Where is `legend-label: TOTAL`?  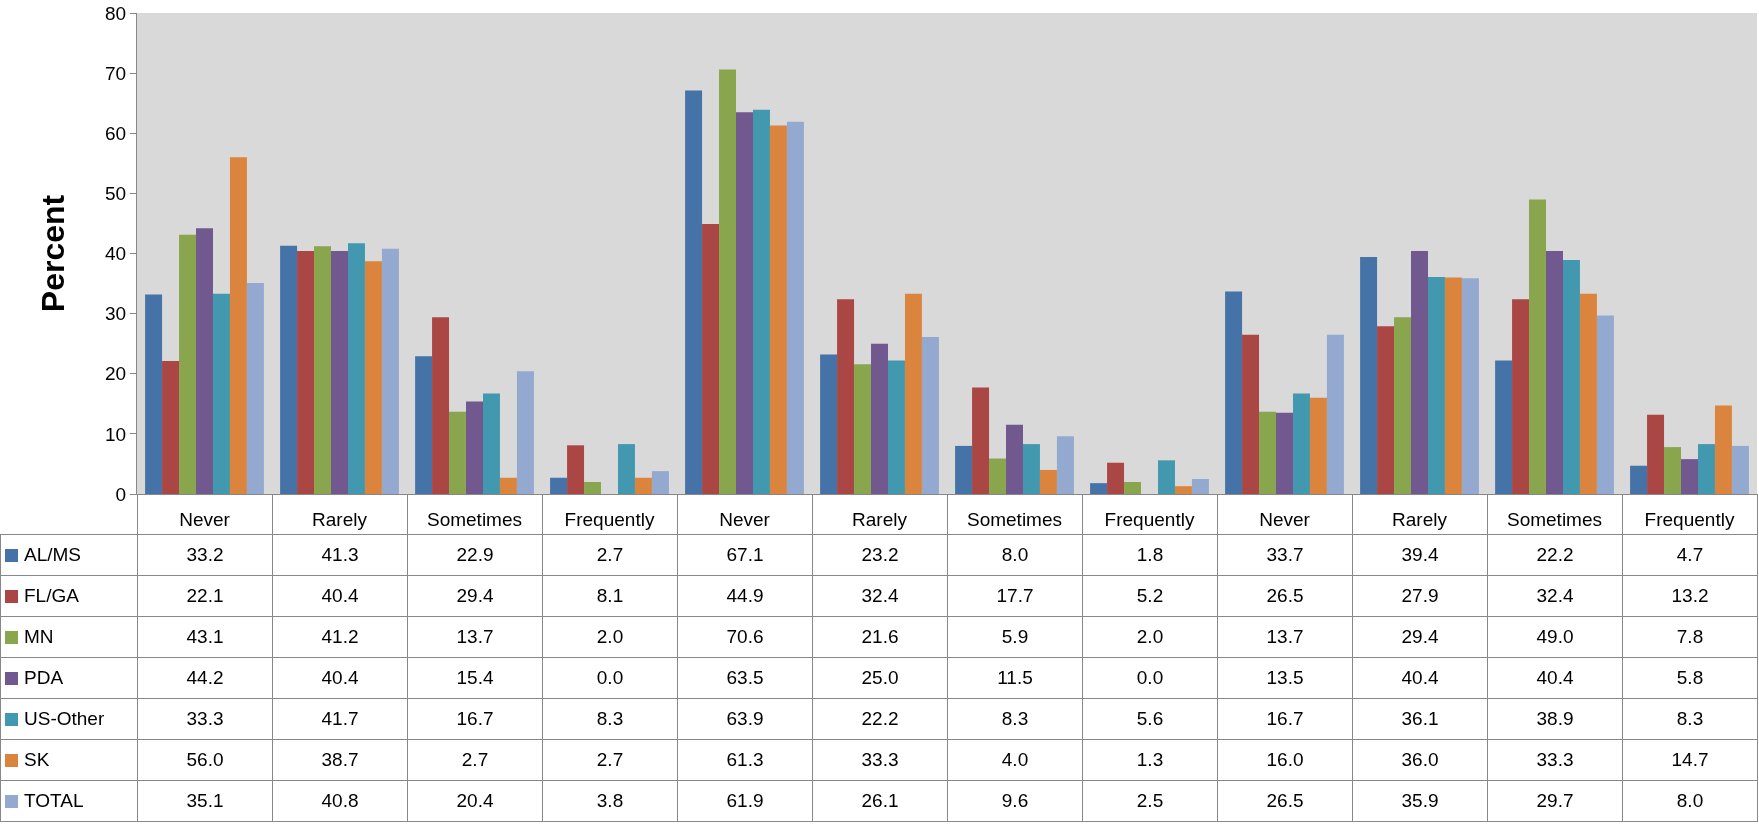
legend-label: TOTAL is located at coordinates (54, 800).